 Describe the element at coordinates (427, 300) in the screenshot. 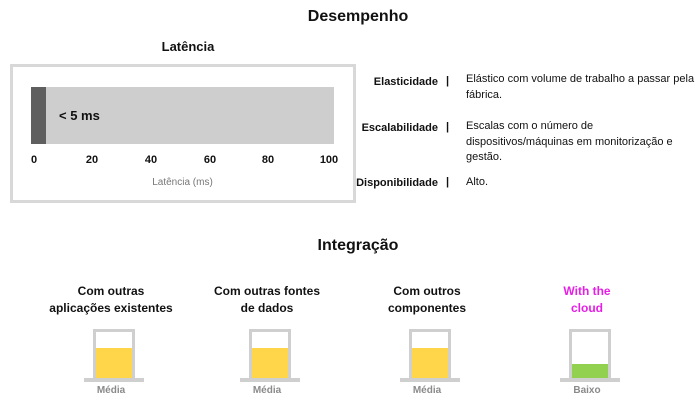

I see `card-title: Com outros componentes` at that location.